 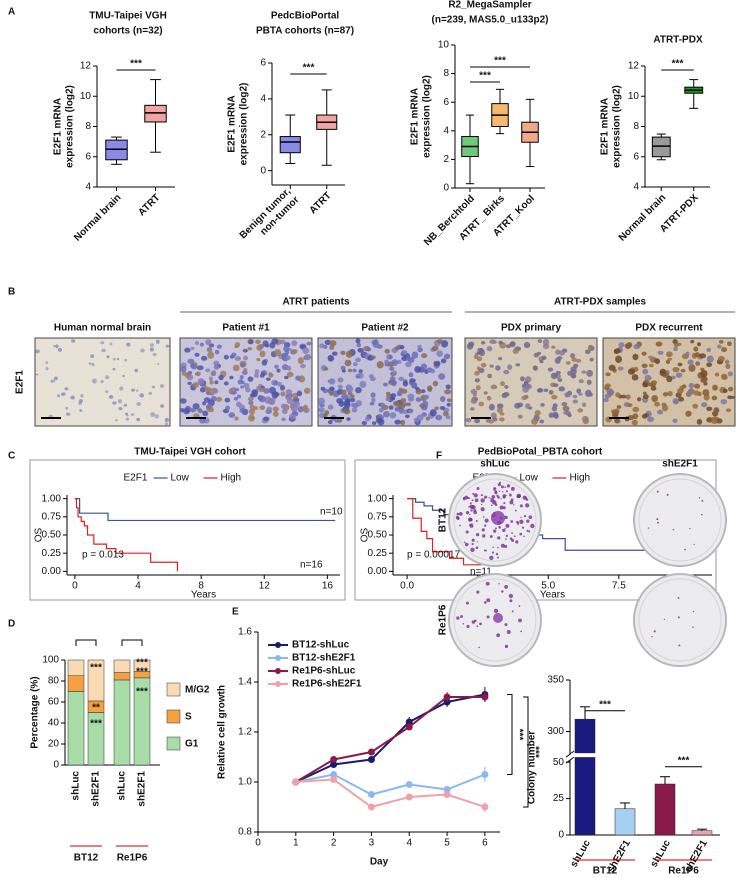 I want to click on significance: ***, so click(x=96, y=724).